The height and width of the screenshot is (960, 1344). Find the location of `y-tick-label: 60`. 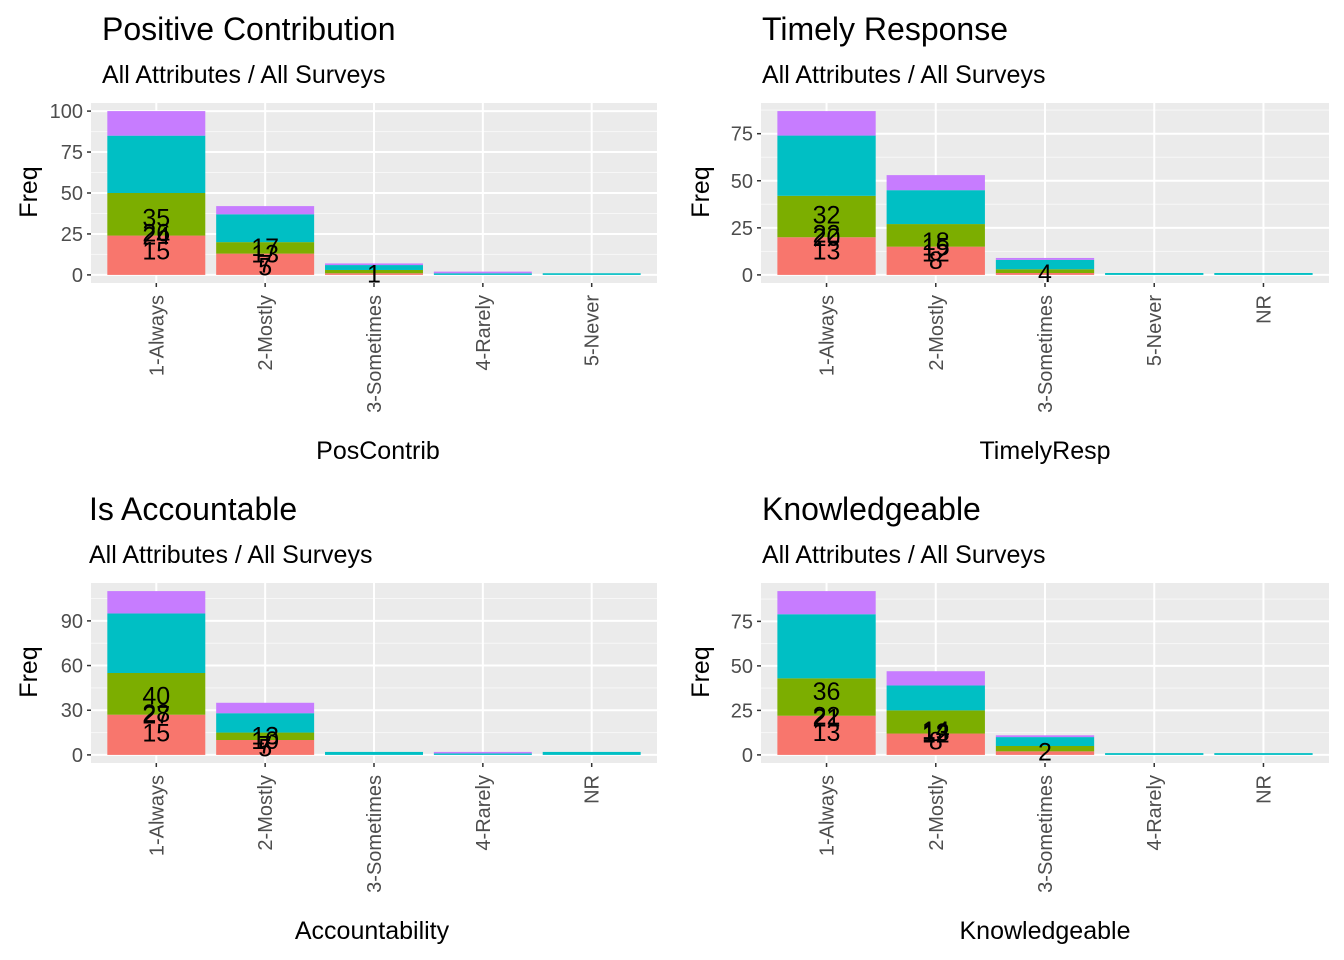

y-tick-label: 60 is located at coordinates (72, 667).